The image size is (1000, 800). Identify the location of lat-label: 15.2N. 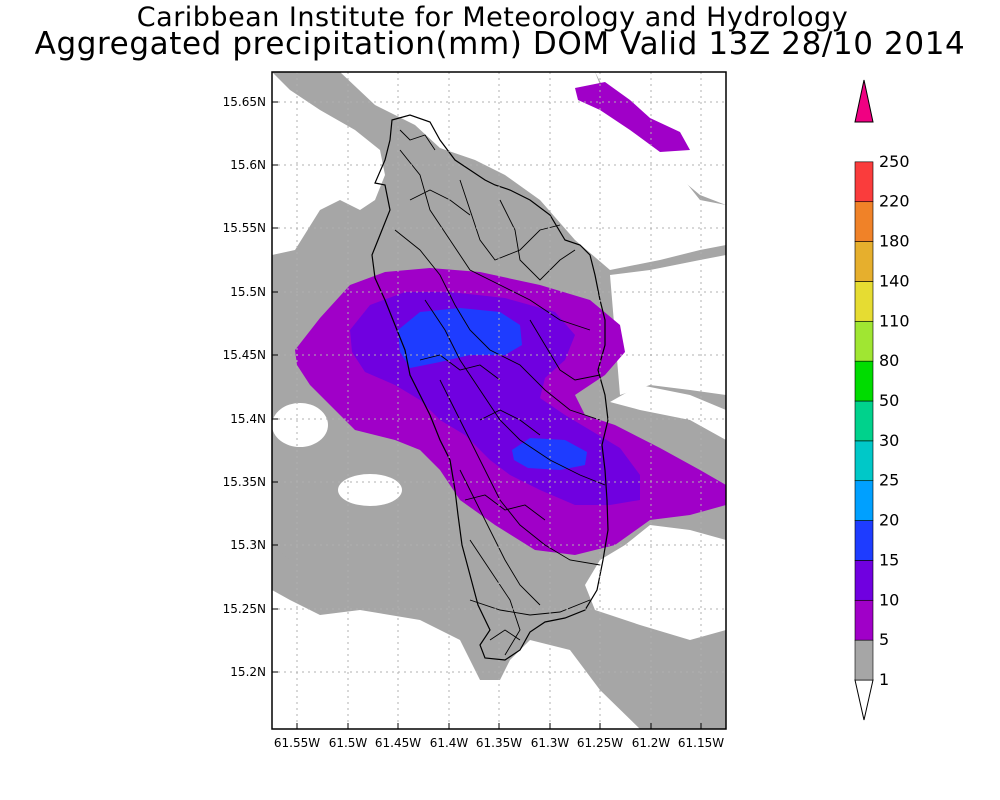
(248, 672).